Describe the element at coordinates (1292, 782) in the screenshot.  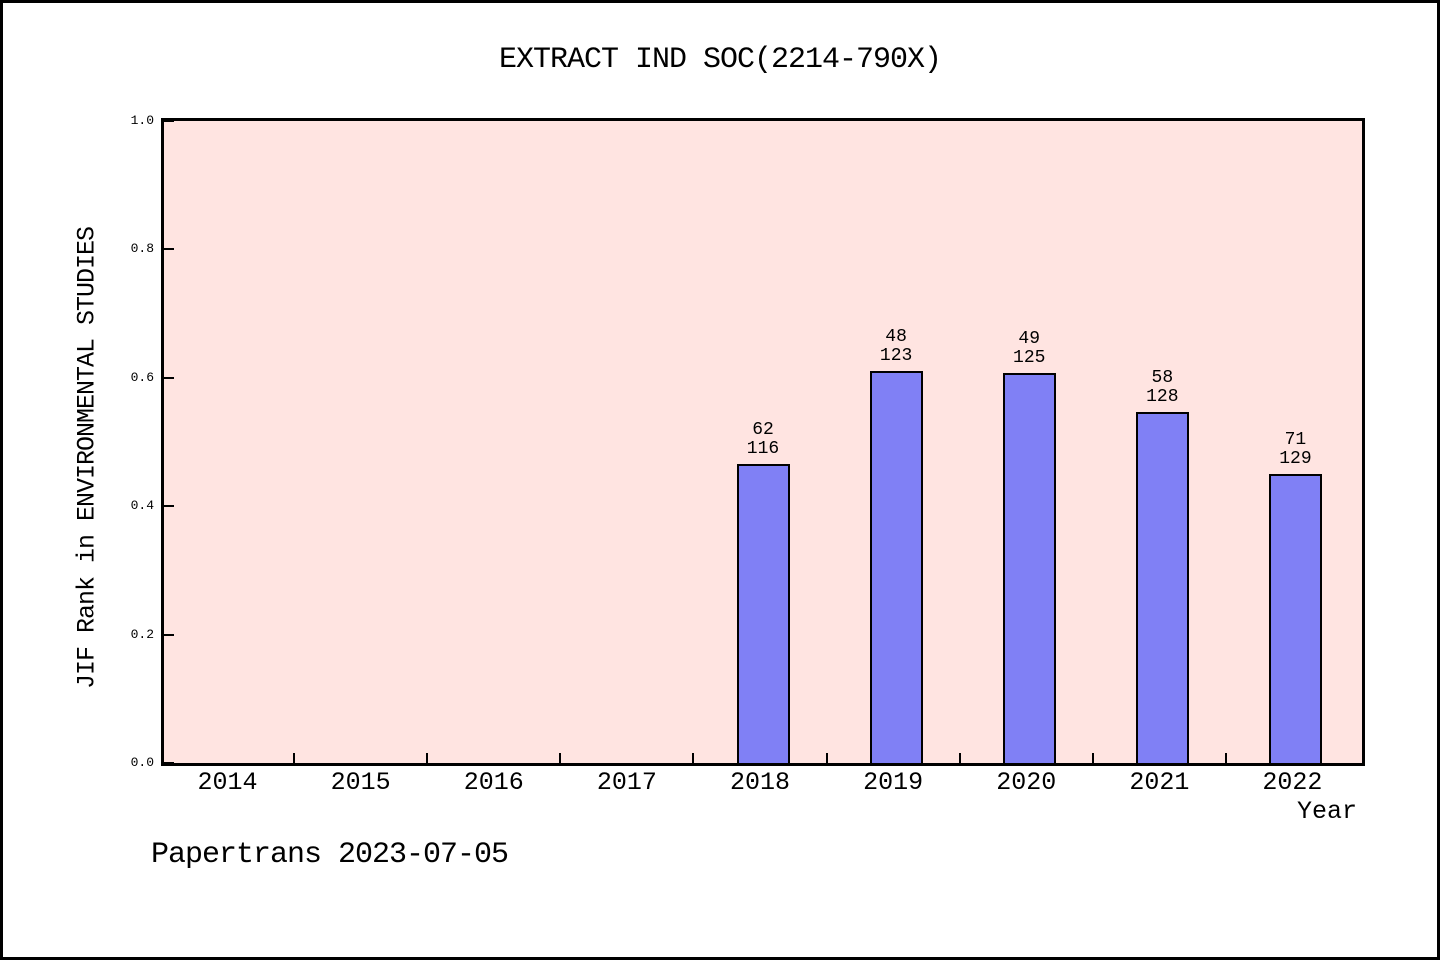
I see `x-tick-label: 2022` at that location.